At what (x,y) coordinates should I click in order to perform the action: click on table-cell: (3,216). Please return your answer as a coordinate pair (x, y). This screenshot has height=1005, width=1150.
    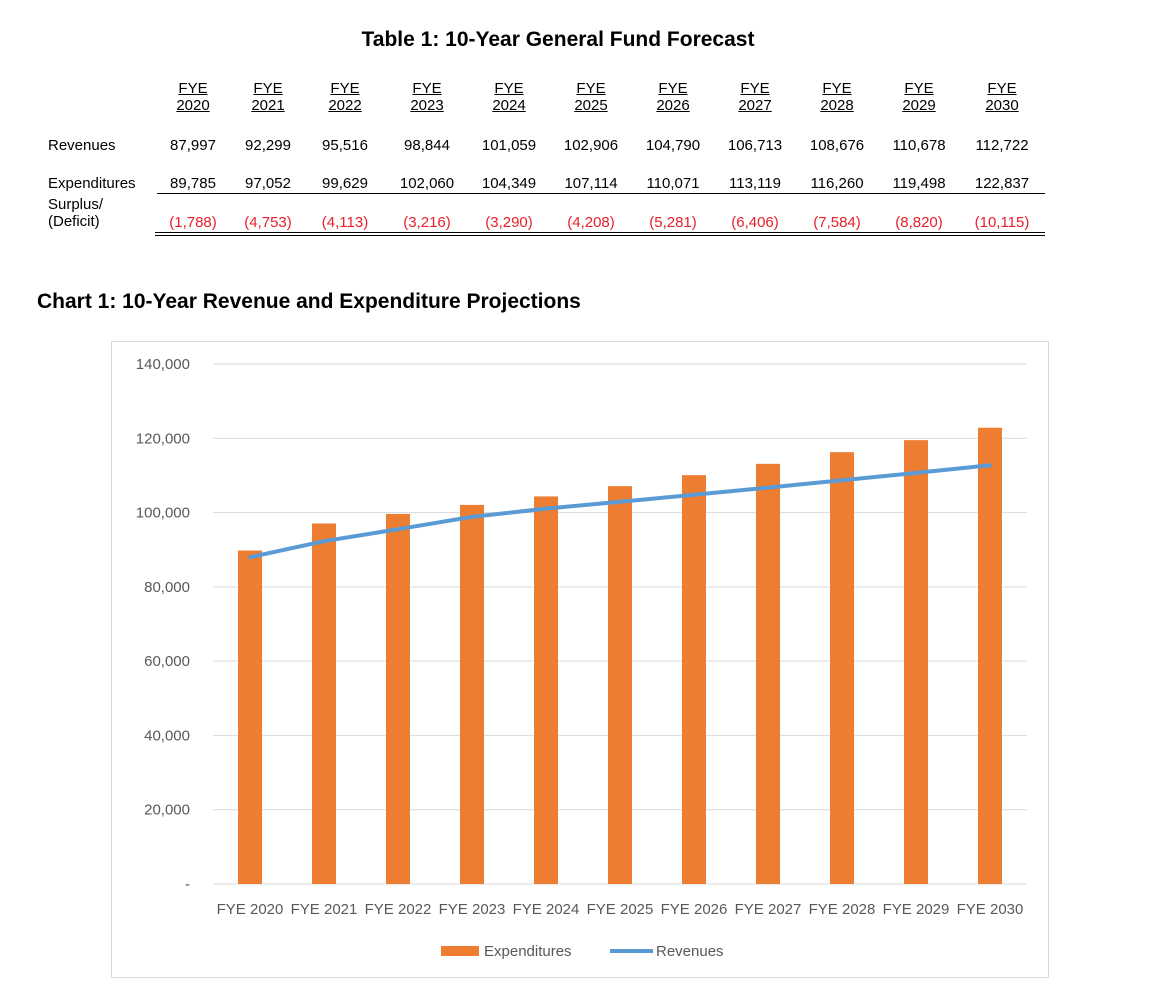
    Looking at the image, I should click on (427, 222).